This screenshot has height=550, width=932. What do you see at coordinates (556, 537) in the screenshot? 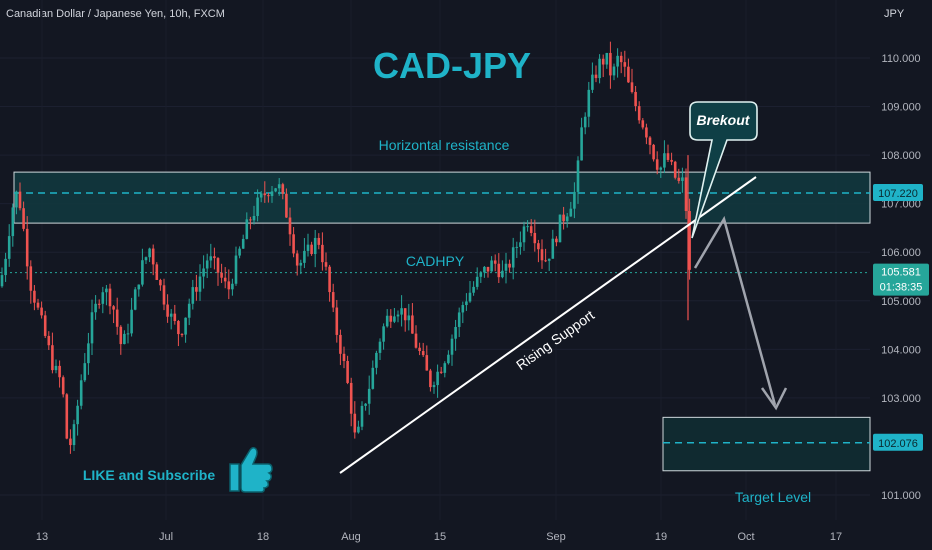
I see `time-tick-label: Sep` at bounding box center [556, 537].